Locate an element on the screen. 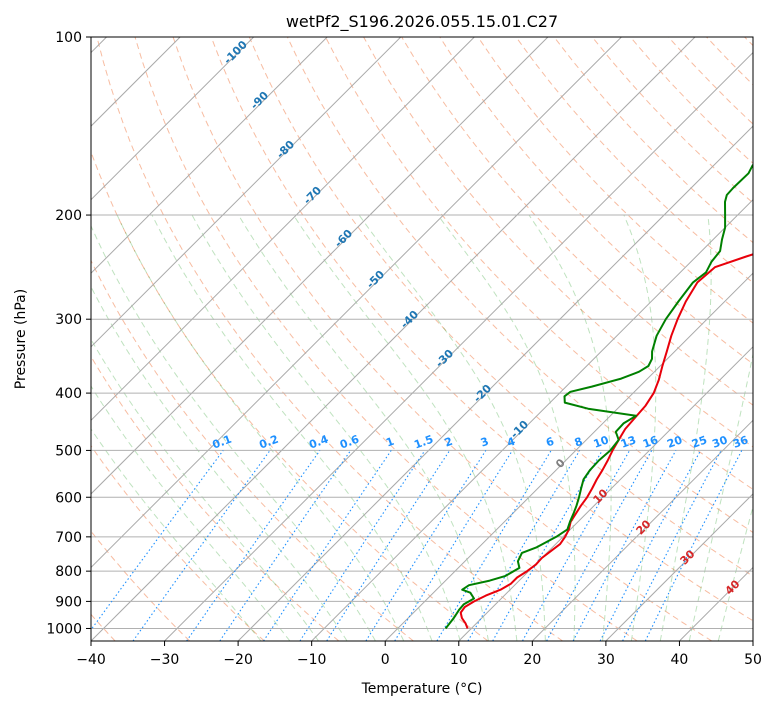  x-tick-label: 50 is located at coordinates (753, 660).